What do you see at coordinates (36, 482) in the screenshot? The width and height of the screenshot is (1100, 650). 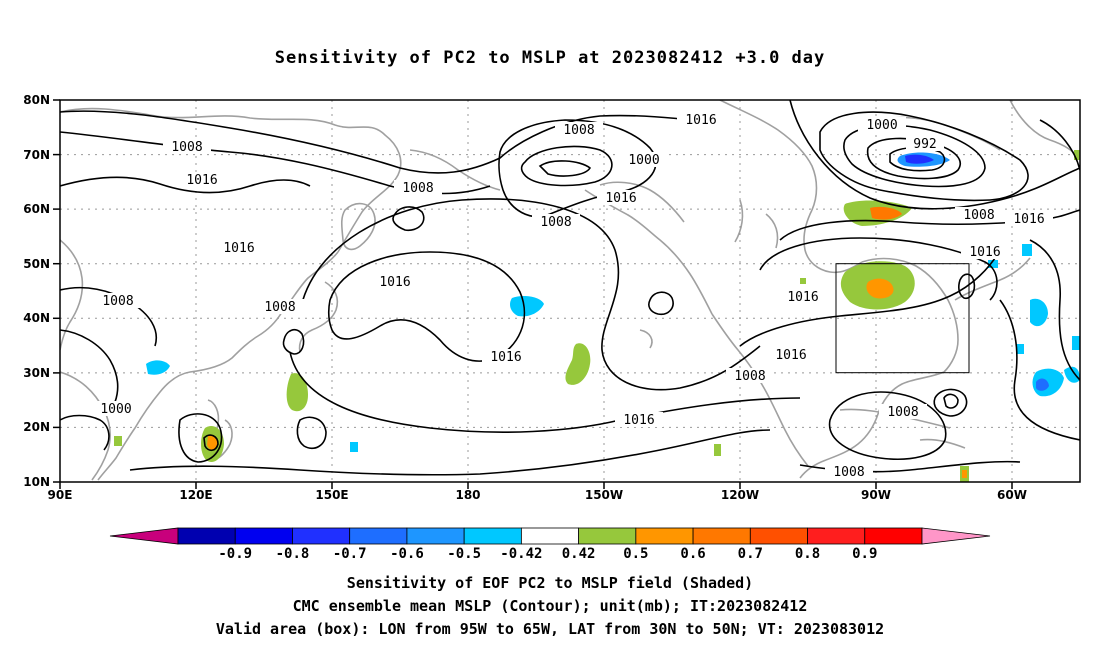 I see `lat-tick-label: 10N` at bounding box center [36, 482].